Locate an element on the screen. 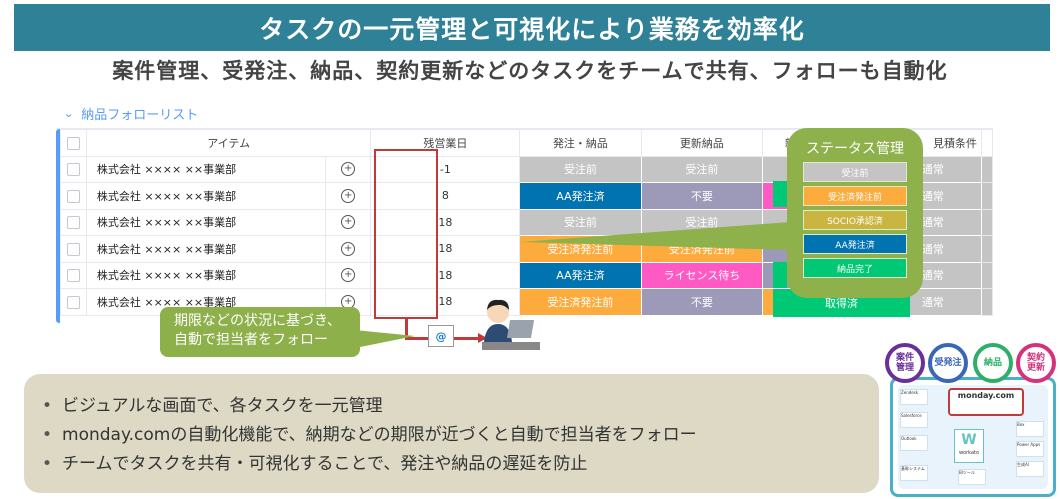 The width and height of the screenshot is (1060, 499). title-banner: タスクの一元管理と可視化により業務を効率化 is located at coordinates (532, 27).